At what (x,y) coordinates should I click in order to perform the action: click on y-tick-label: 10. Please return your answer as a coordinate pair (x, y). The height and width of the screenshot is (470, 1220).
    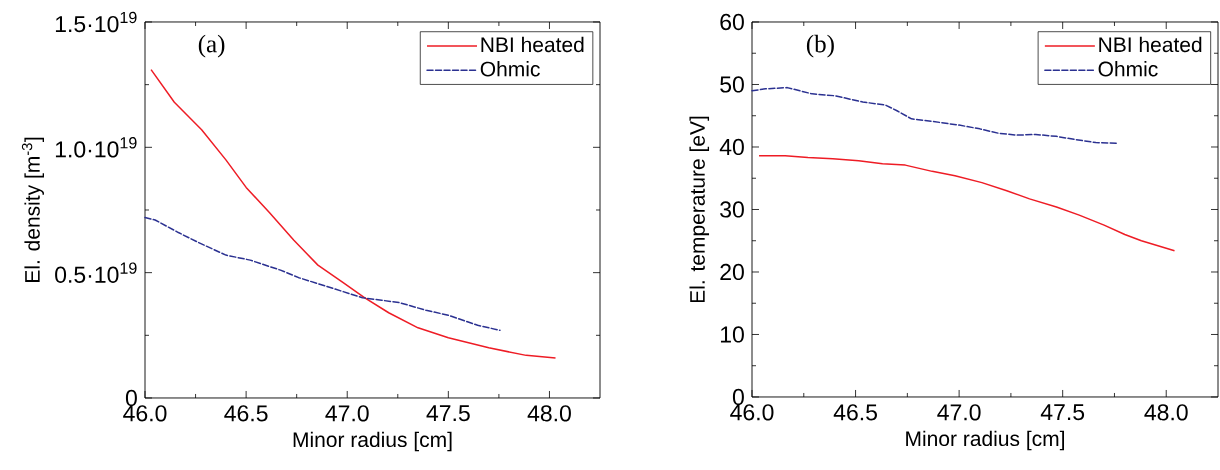
    Looking at the image, I should click on (732, 334).